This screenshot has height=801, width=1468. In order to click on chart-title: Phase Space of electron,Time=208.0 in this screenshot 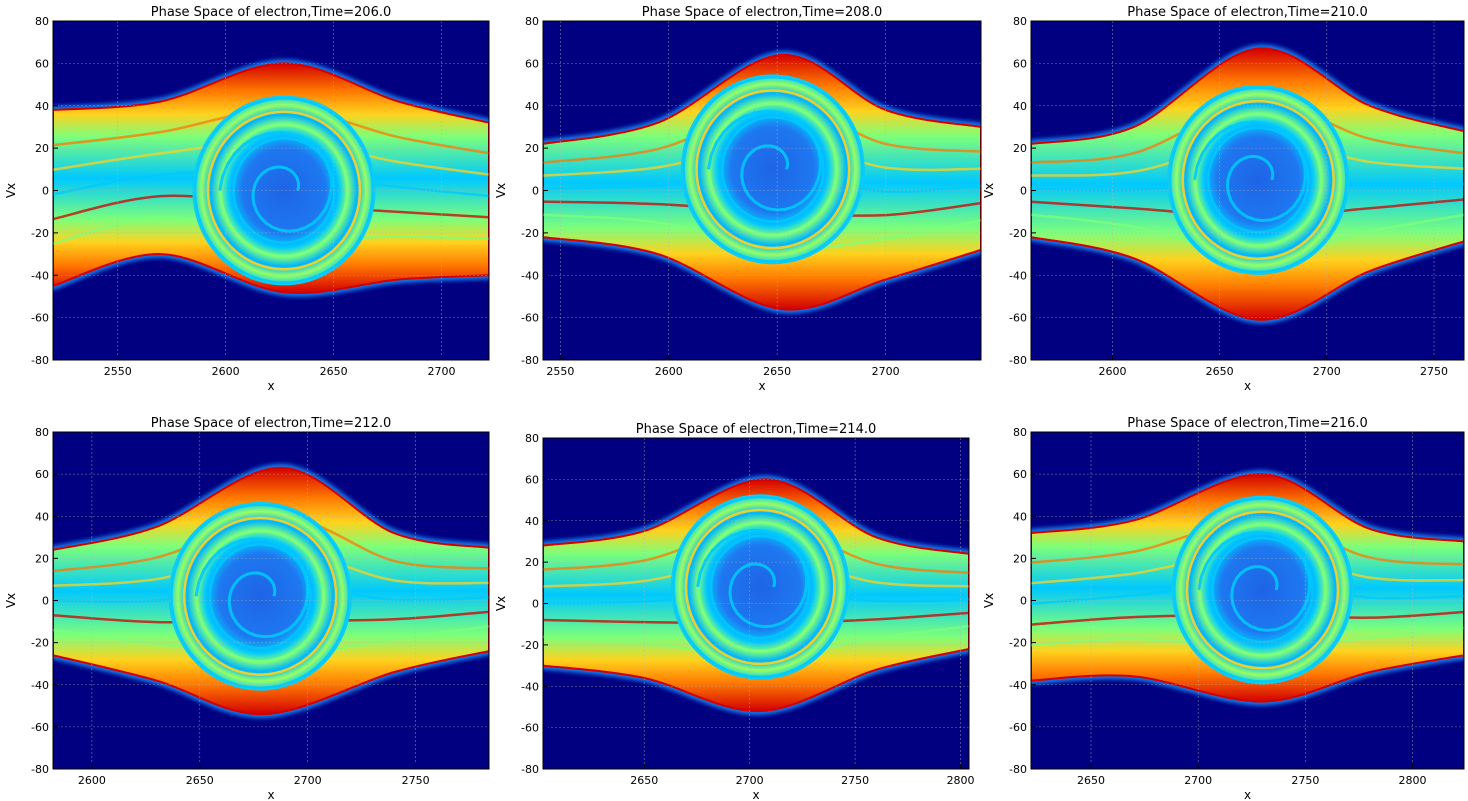, I will do `click(762, 12)`.